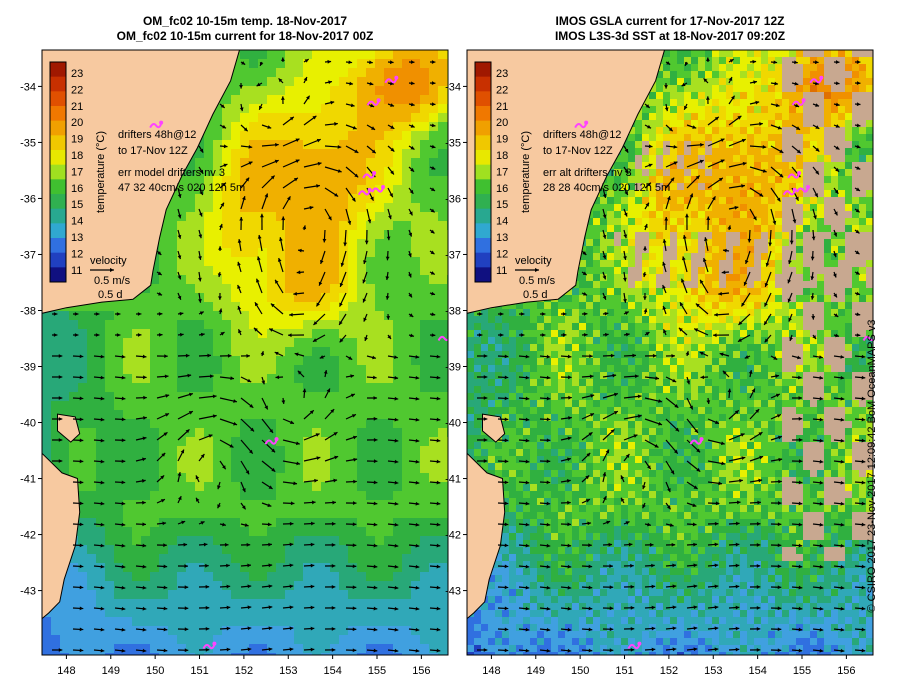 The image size is (900, 700). What do you see at coordinates (245, 21) in the screenshot?
I see `left-title-line1: OM_fc02 10-15m temp. 18-Nov-2017` at bounding box center [245, 21].